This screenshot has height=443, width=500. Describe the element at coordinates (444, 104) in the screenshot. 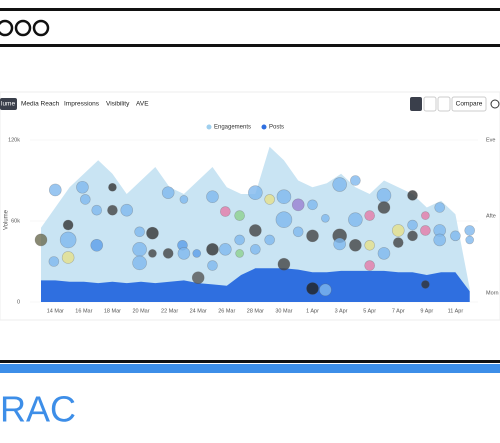

I see `toggle-button` at that location.